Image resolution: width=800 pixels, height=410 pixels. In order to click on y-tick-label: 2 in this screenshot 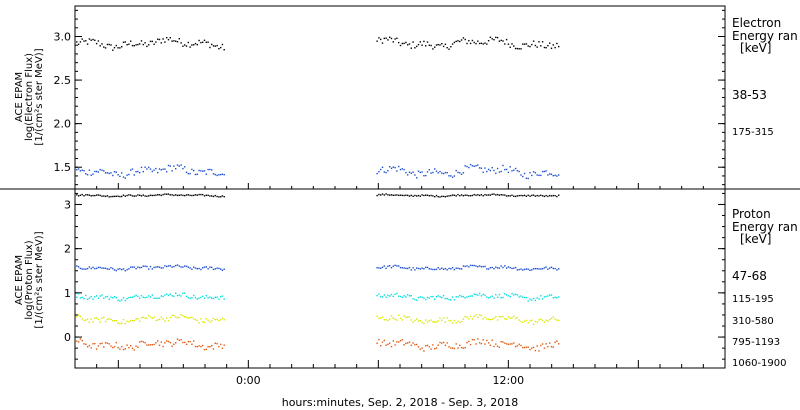, I will do `click(67, 249)`.